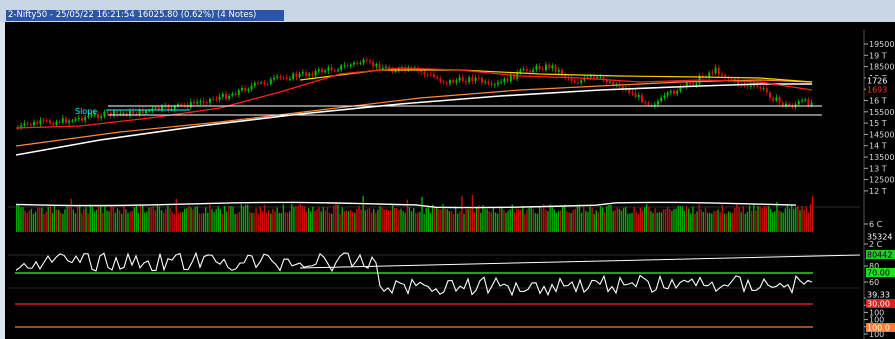 This screenshot has width=895, height=339. Describe the element at coordinates (86, 111) in the screenshot. I see `slope-annotation-label: Slope` at that location.